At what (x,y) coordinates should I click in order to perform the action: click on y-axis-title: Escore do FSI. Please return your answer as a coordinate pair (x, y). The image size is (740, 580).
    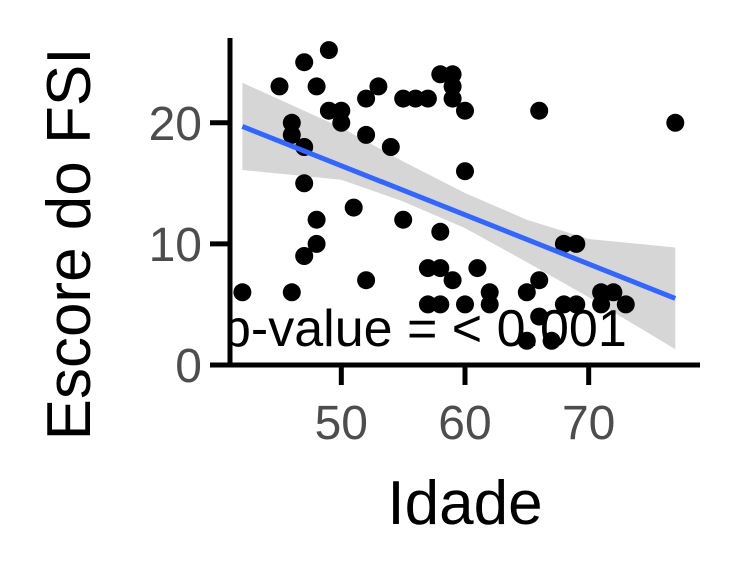
    Looking at the image, I should click on (69, 244).